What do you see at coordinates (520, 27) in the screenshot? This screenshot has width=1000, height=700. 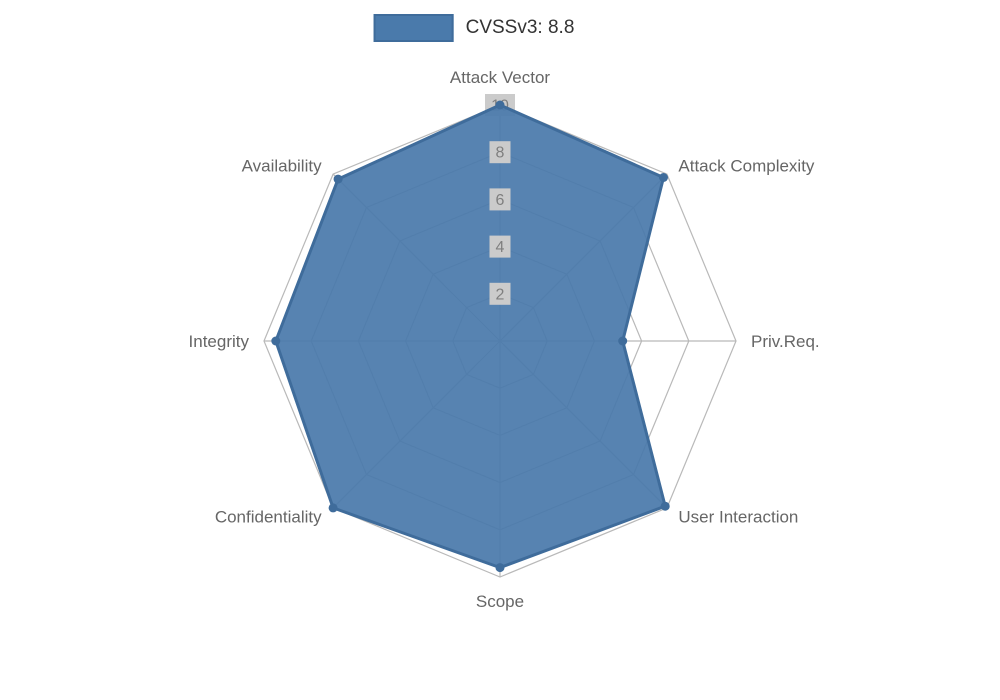 I see `legend-label: CVSSv3: 8.8` at bounding box center [520, 27].